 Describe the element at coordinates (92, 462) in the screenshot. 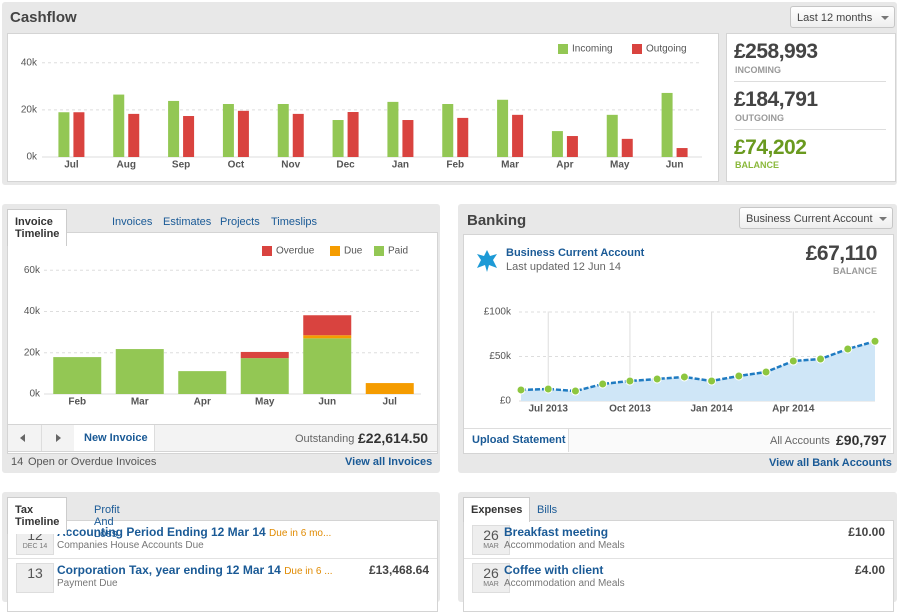

I see `open-label: Open or Overdue Invoices` at that location.